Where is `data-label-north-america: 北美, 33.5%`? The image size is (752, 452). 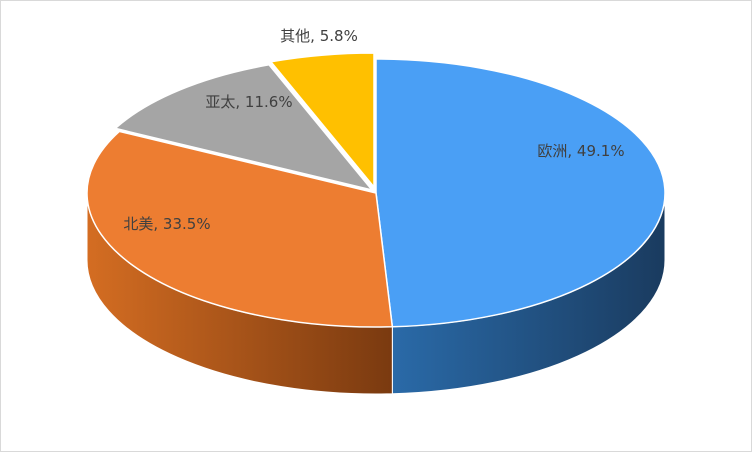 data-label-north-america: 北美, 33.5% is located at coordinates (166, 224).